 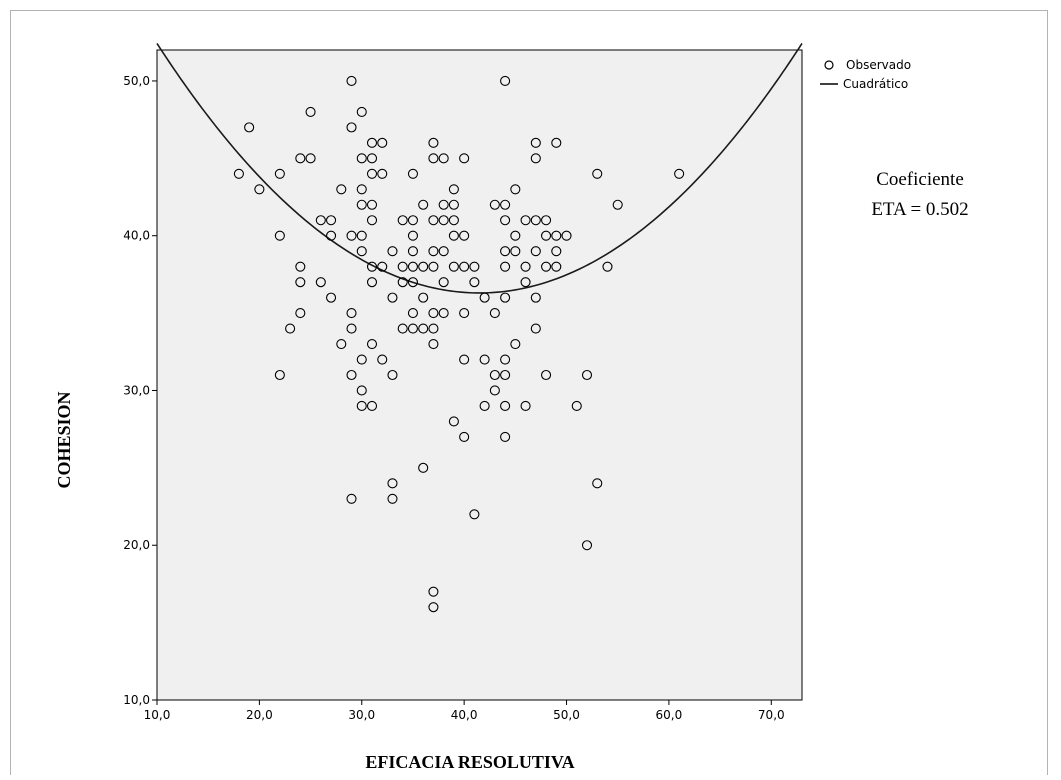 I want to click on legend-observed-label: Observado, so click(x=878, y=65).